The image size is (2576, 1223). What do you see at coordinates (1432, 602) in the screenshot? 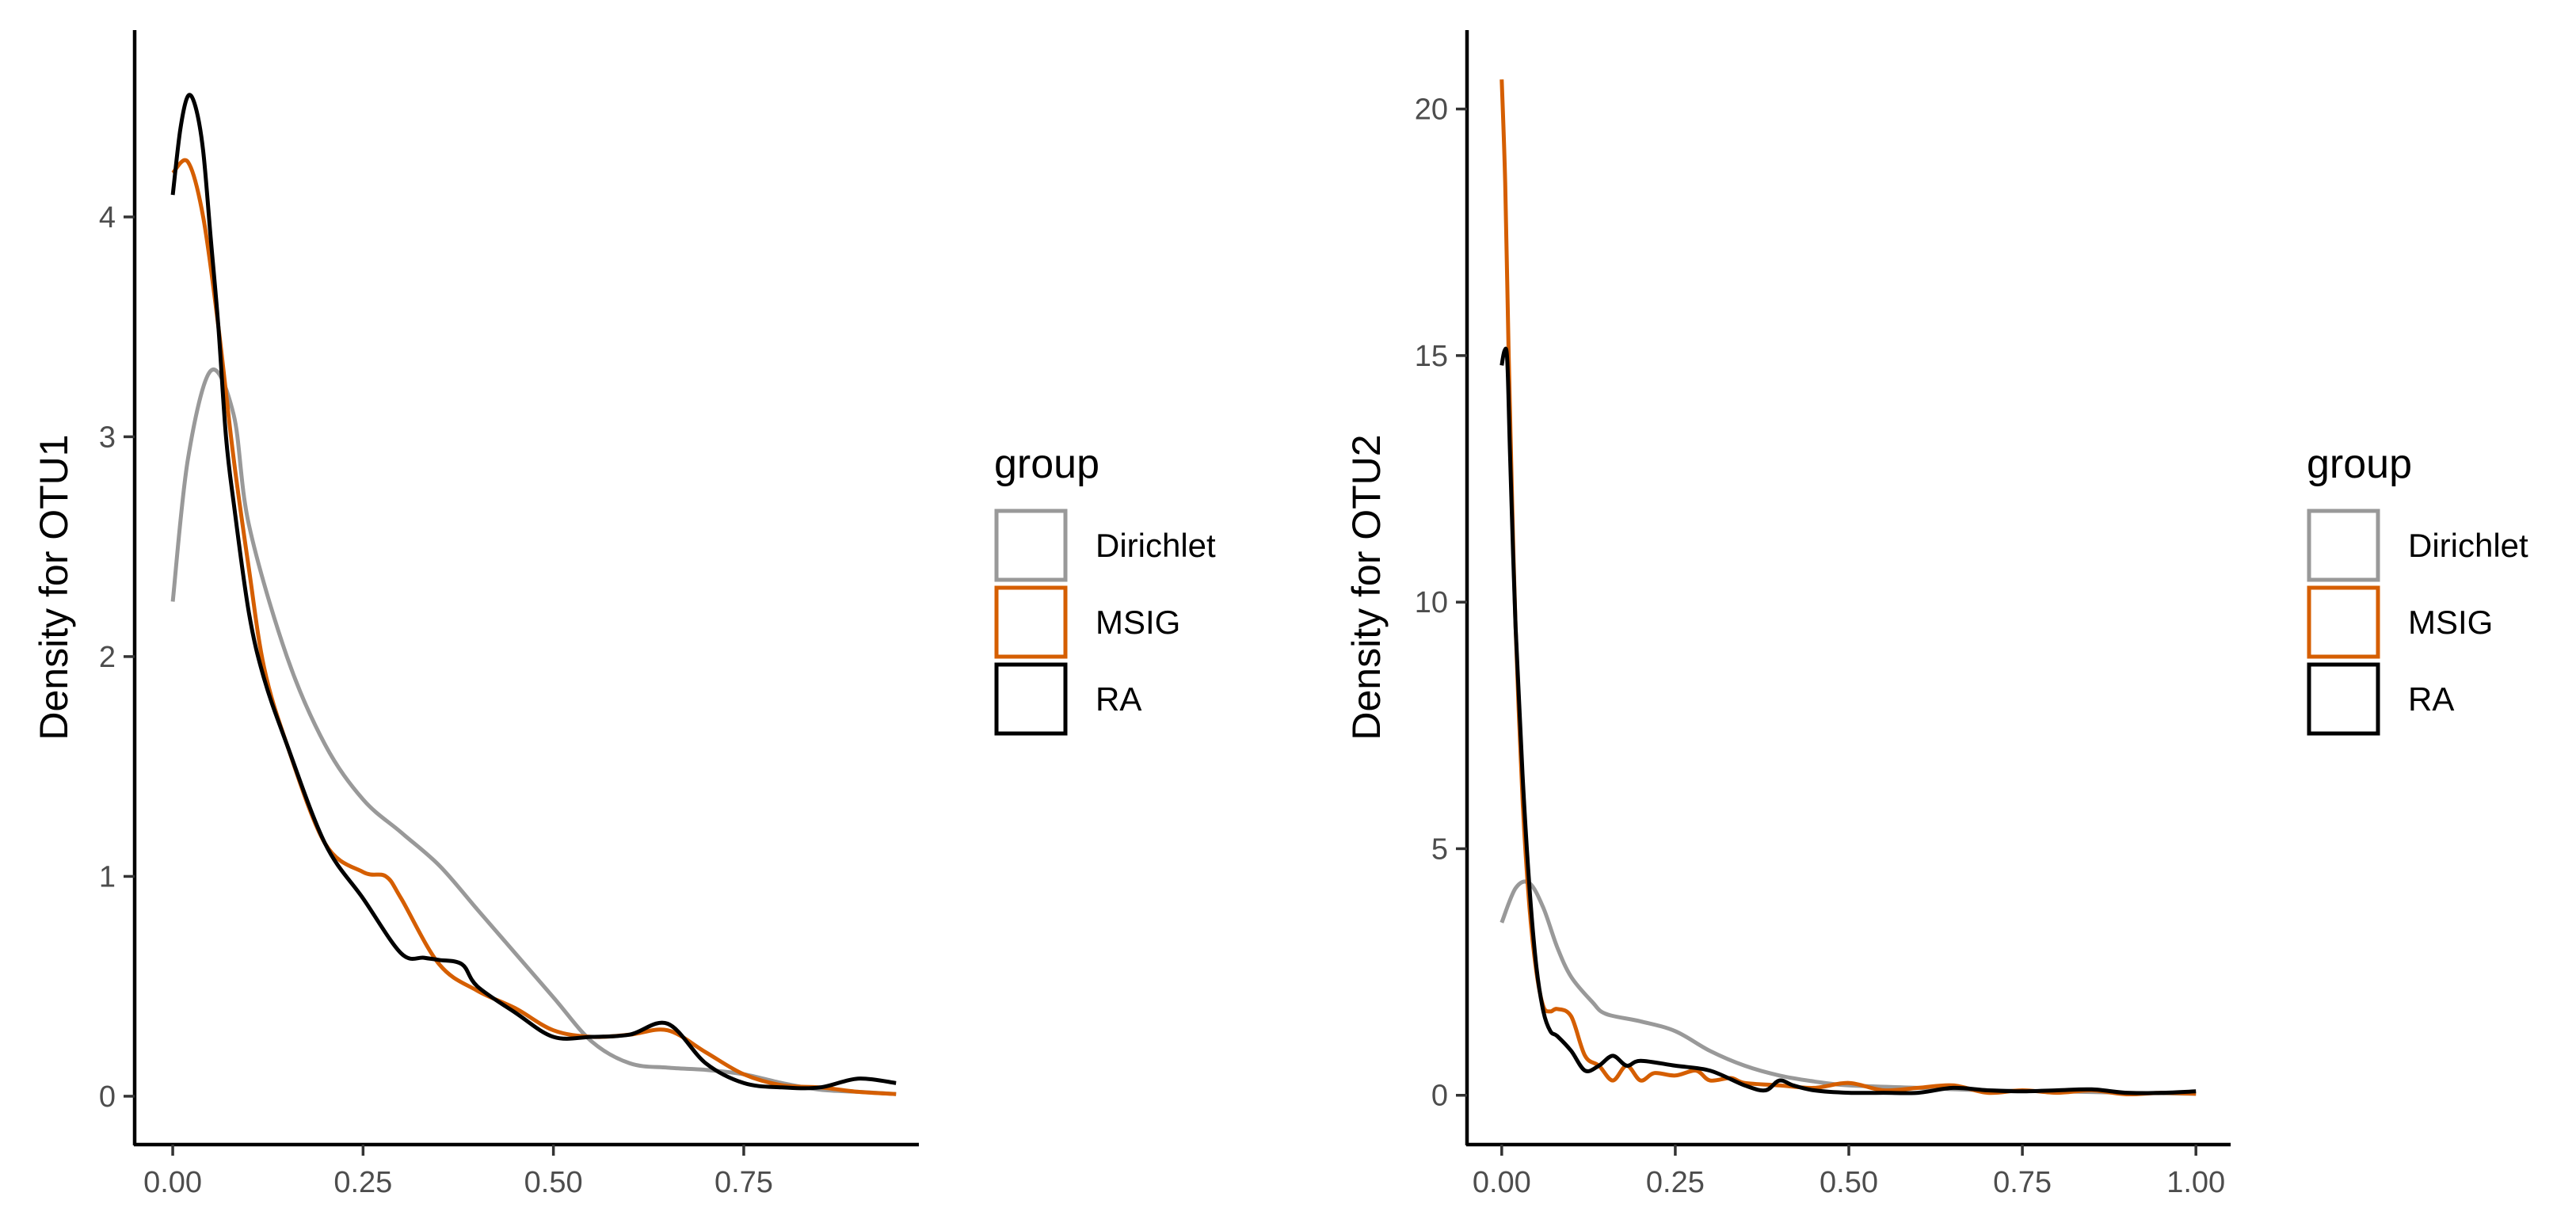
I see `y-tick-label: 10` at bounding box center [1432, 602].